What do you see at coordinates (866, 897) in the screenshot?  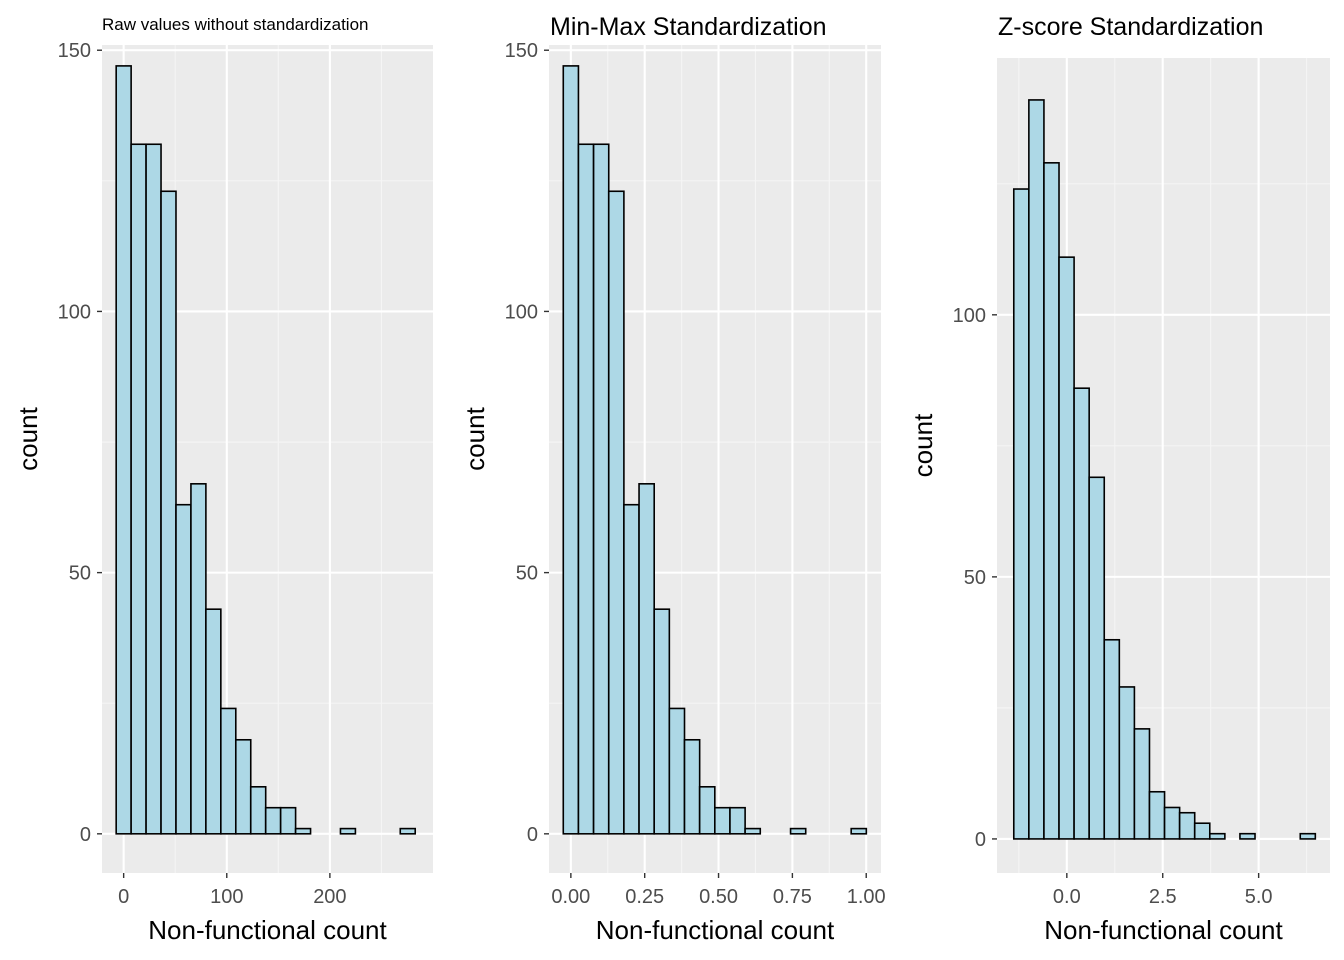 I see `x-tick-label: 1.00` at bounding box center [866, 897].